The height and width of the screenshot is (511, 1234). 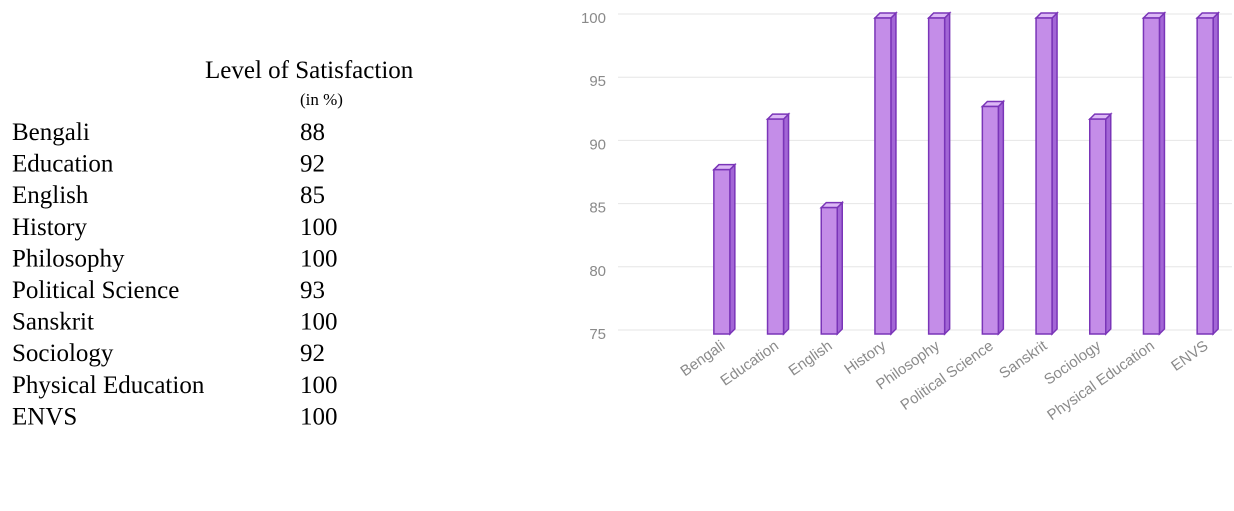 I want to click on x-tick-label: Political Science, so click(x=946, y=375).